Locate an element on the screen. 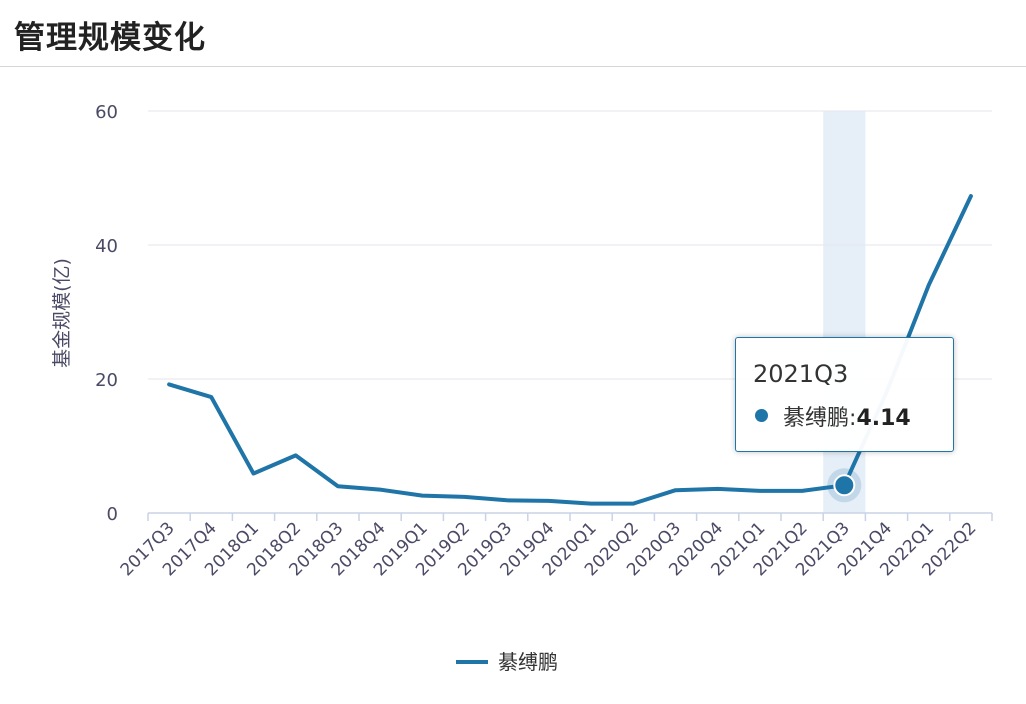 This screenshot has width=1026, height=704. y-tick-label: 0 is located at coordinates (112, 514).